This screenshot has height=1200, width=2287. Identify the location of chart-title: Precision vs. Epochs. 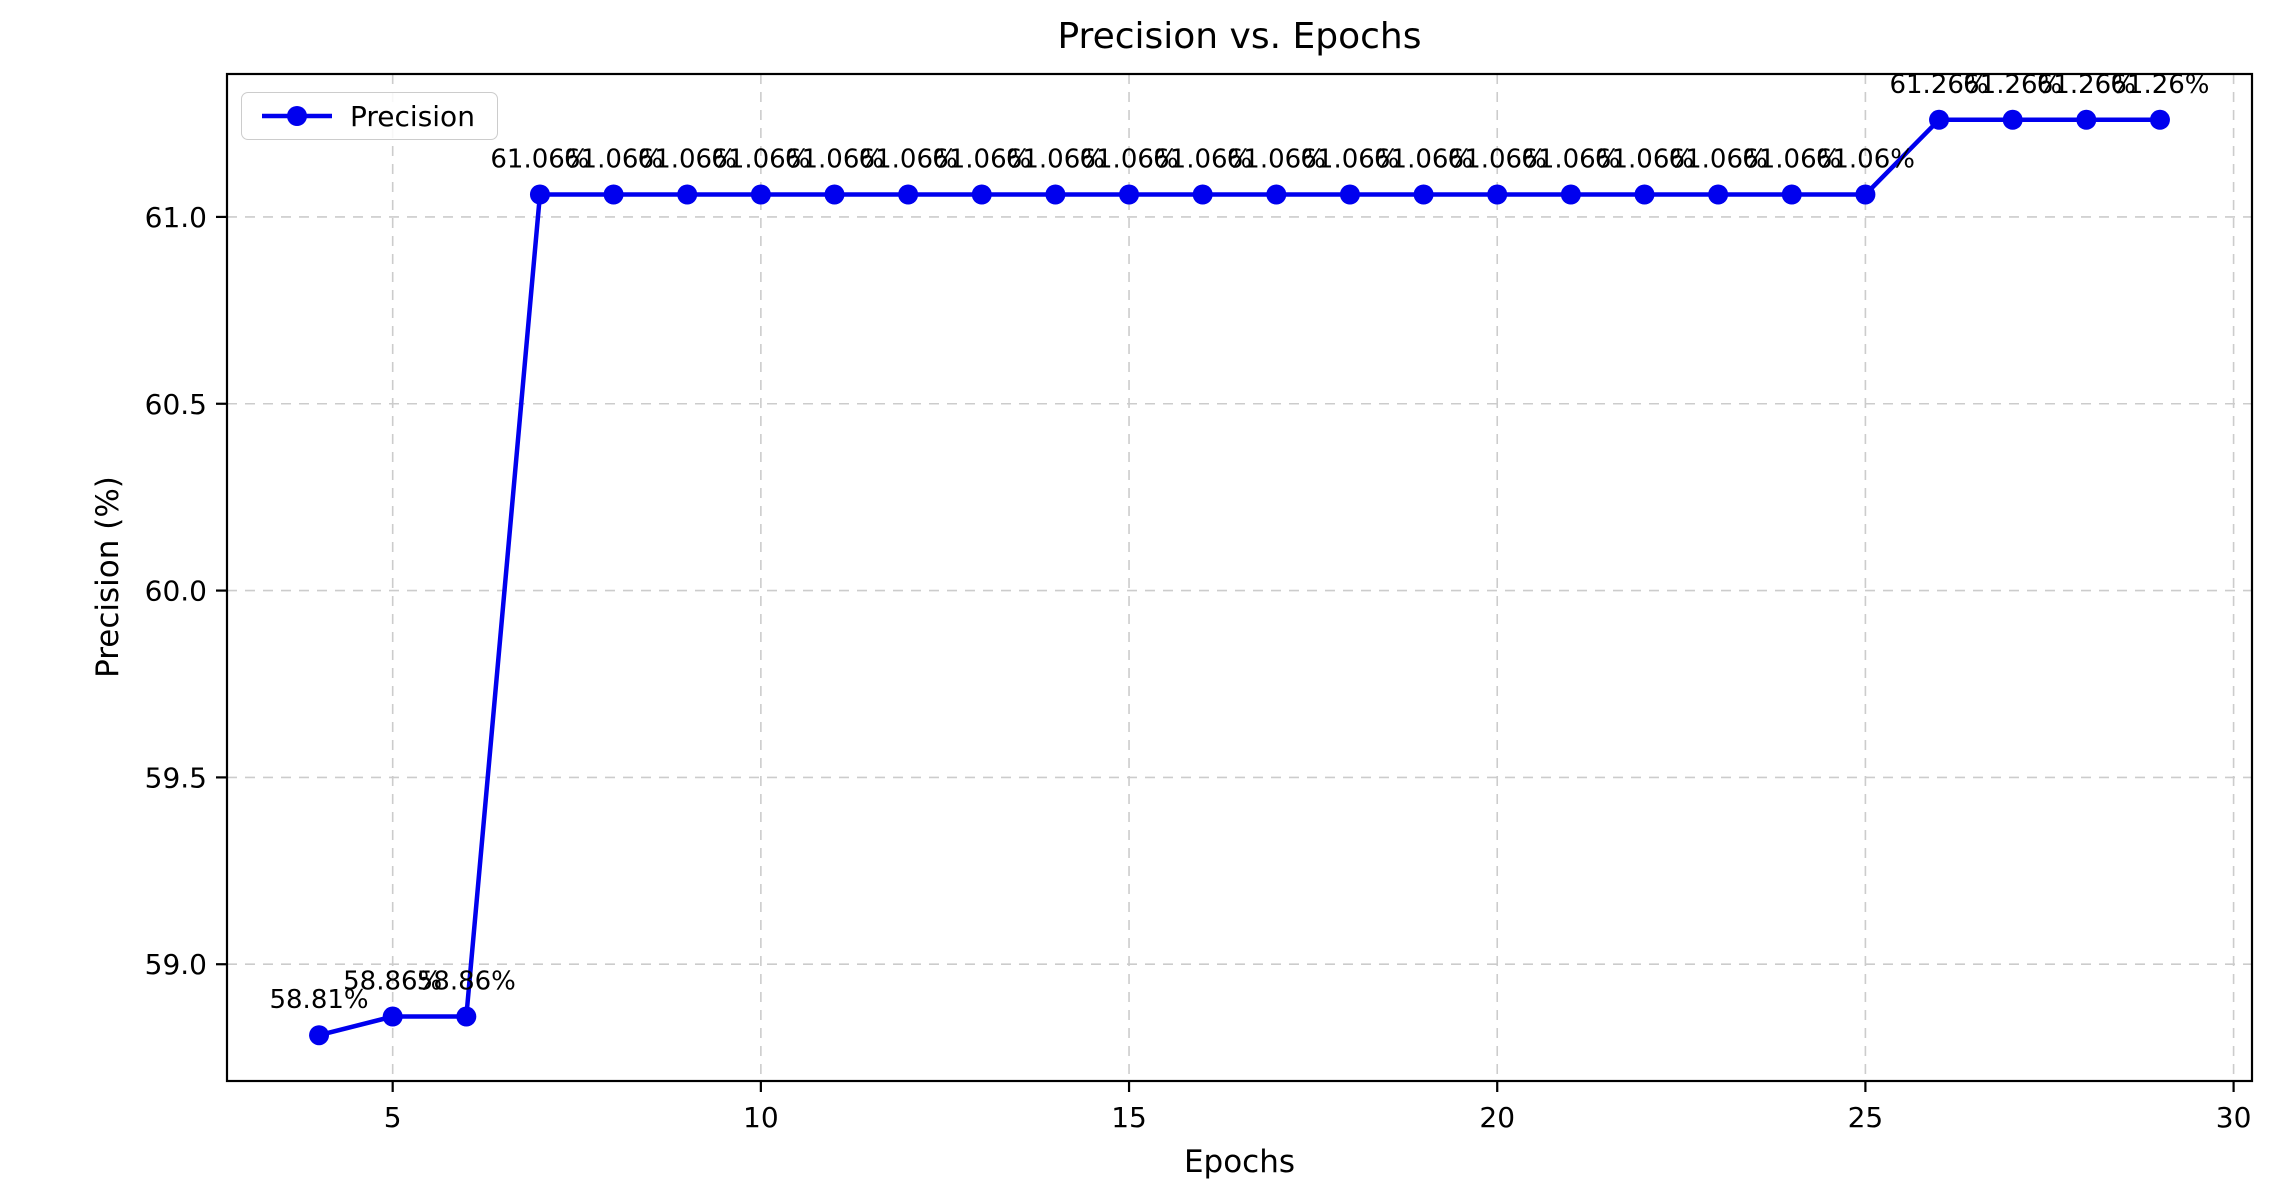
(1239, 36).